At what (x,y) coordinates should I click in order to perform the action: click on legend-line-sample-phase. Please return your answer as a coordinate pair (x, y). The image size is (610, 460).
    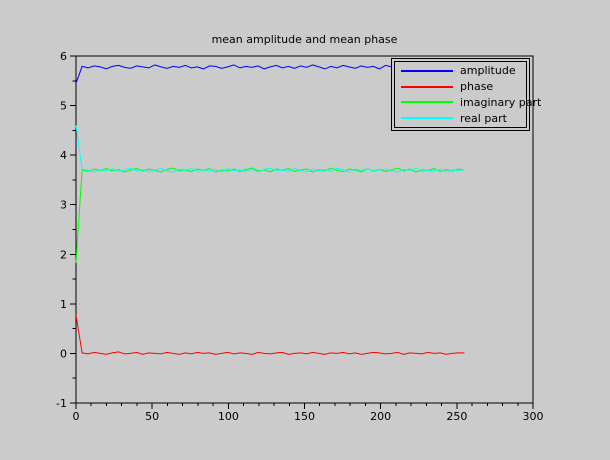
    Looking at the image, I should click on (427, 86).